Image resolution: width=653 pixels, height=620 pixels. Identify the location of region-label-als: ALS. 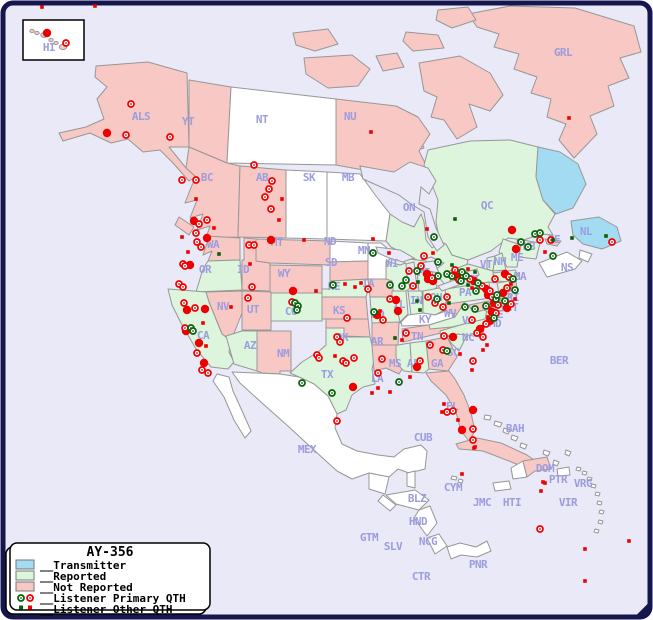
(141, 116).